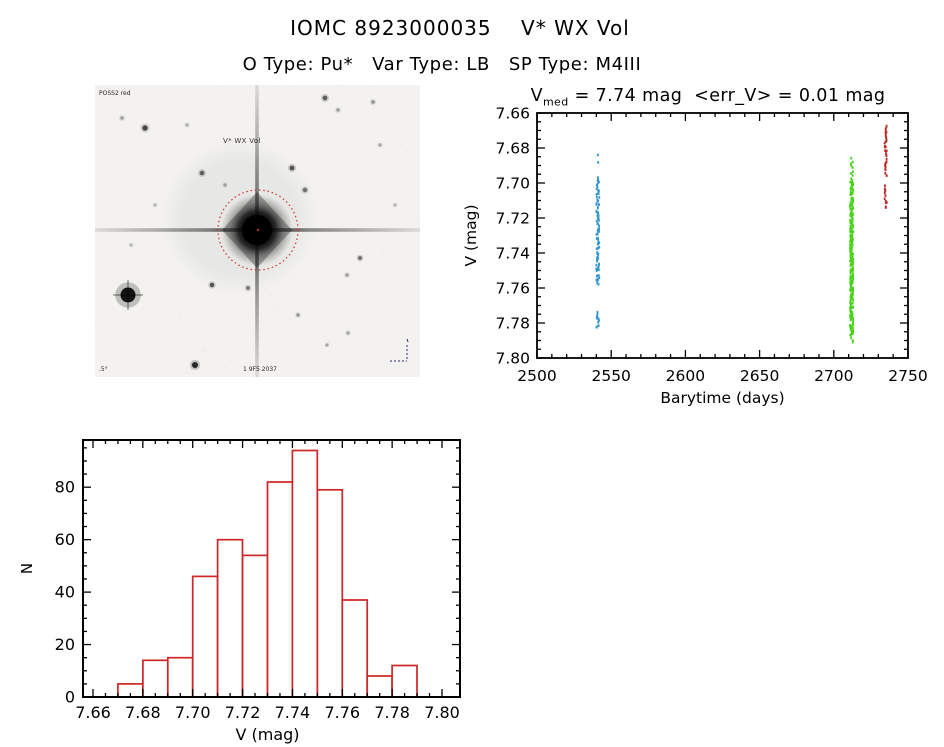 Image resolution: width=944 pixels, height=747 pixels. Describe the element at coordinates (399, 350) in the screenshot. I see `compass-mark` at that location.